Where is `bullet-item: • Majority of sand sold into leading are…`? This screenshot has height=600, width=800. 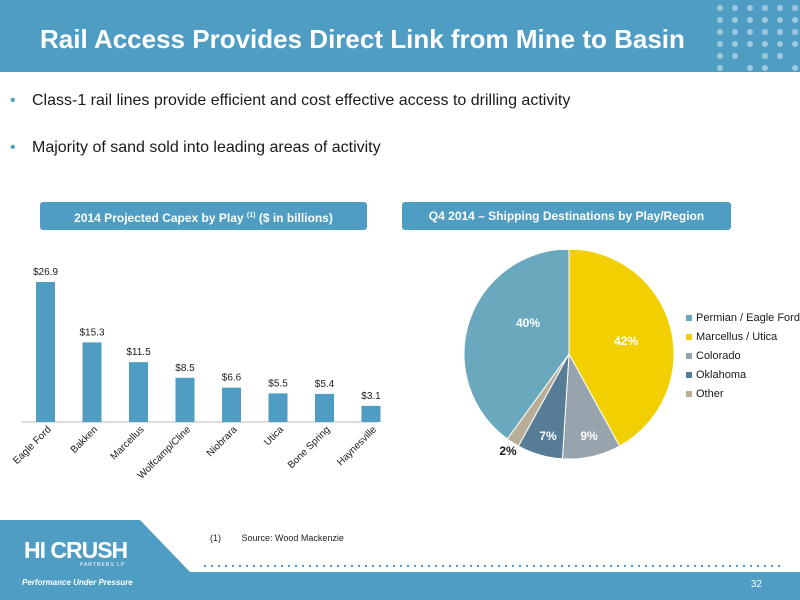 bullet-item: • Majority of sand sold into leading are… is located at coordinates (195, 148).